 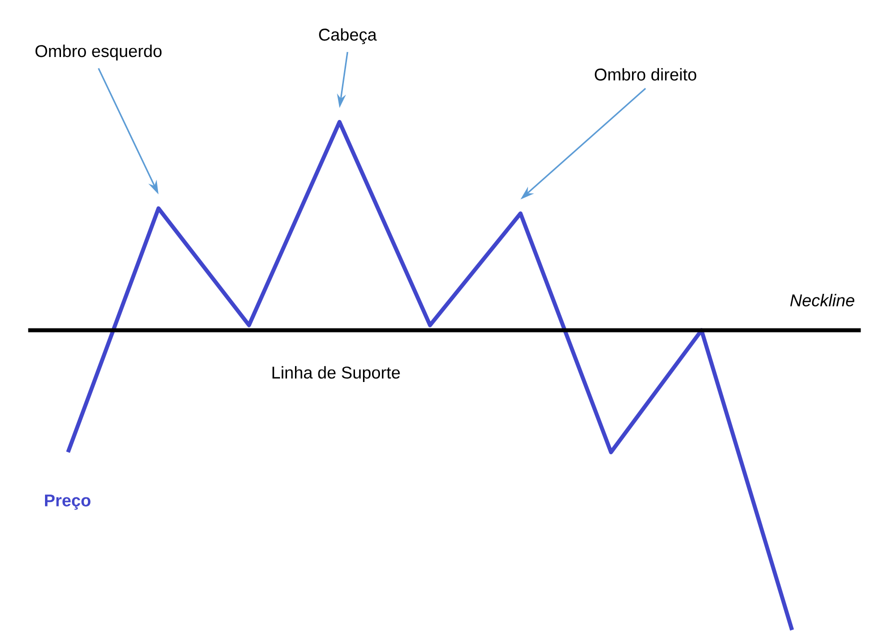 I want to click on text: Ombro esquerdo, so click(x=99, y=52).